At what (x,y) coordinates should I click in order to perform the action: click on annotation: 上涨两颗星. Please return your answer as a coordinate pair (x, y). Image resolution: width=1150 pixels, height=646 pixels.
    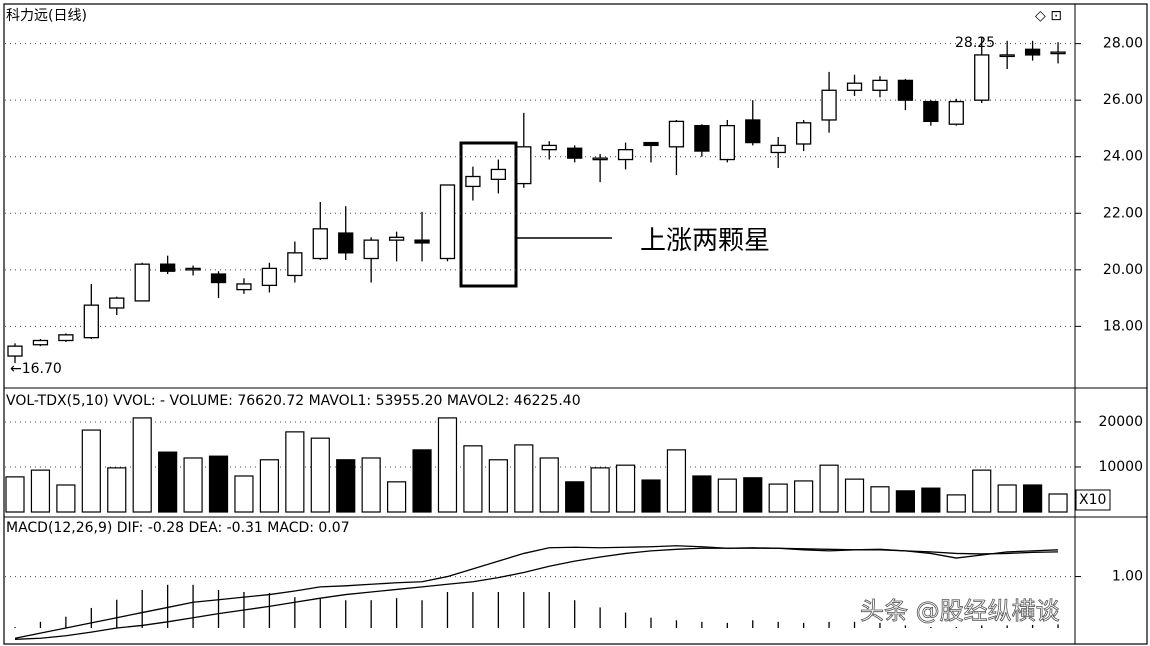
    Looking at the image, I should click on (705, 241).